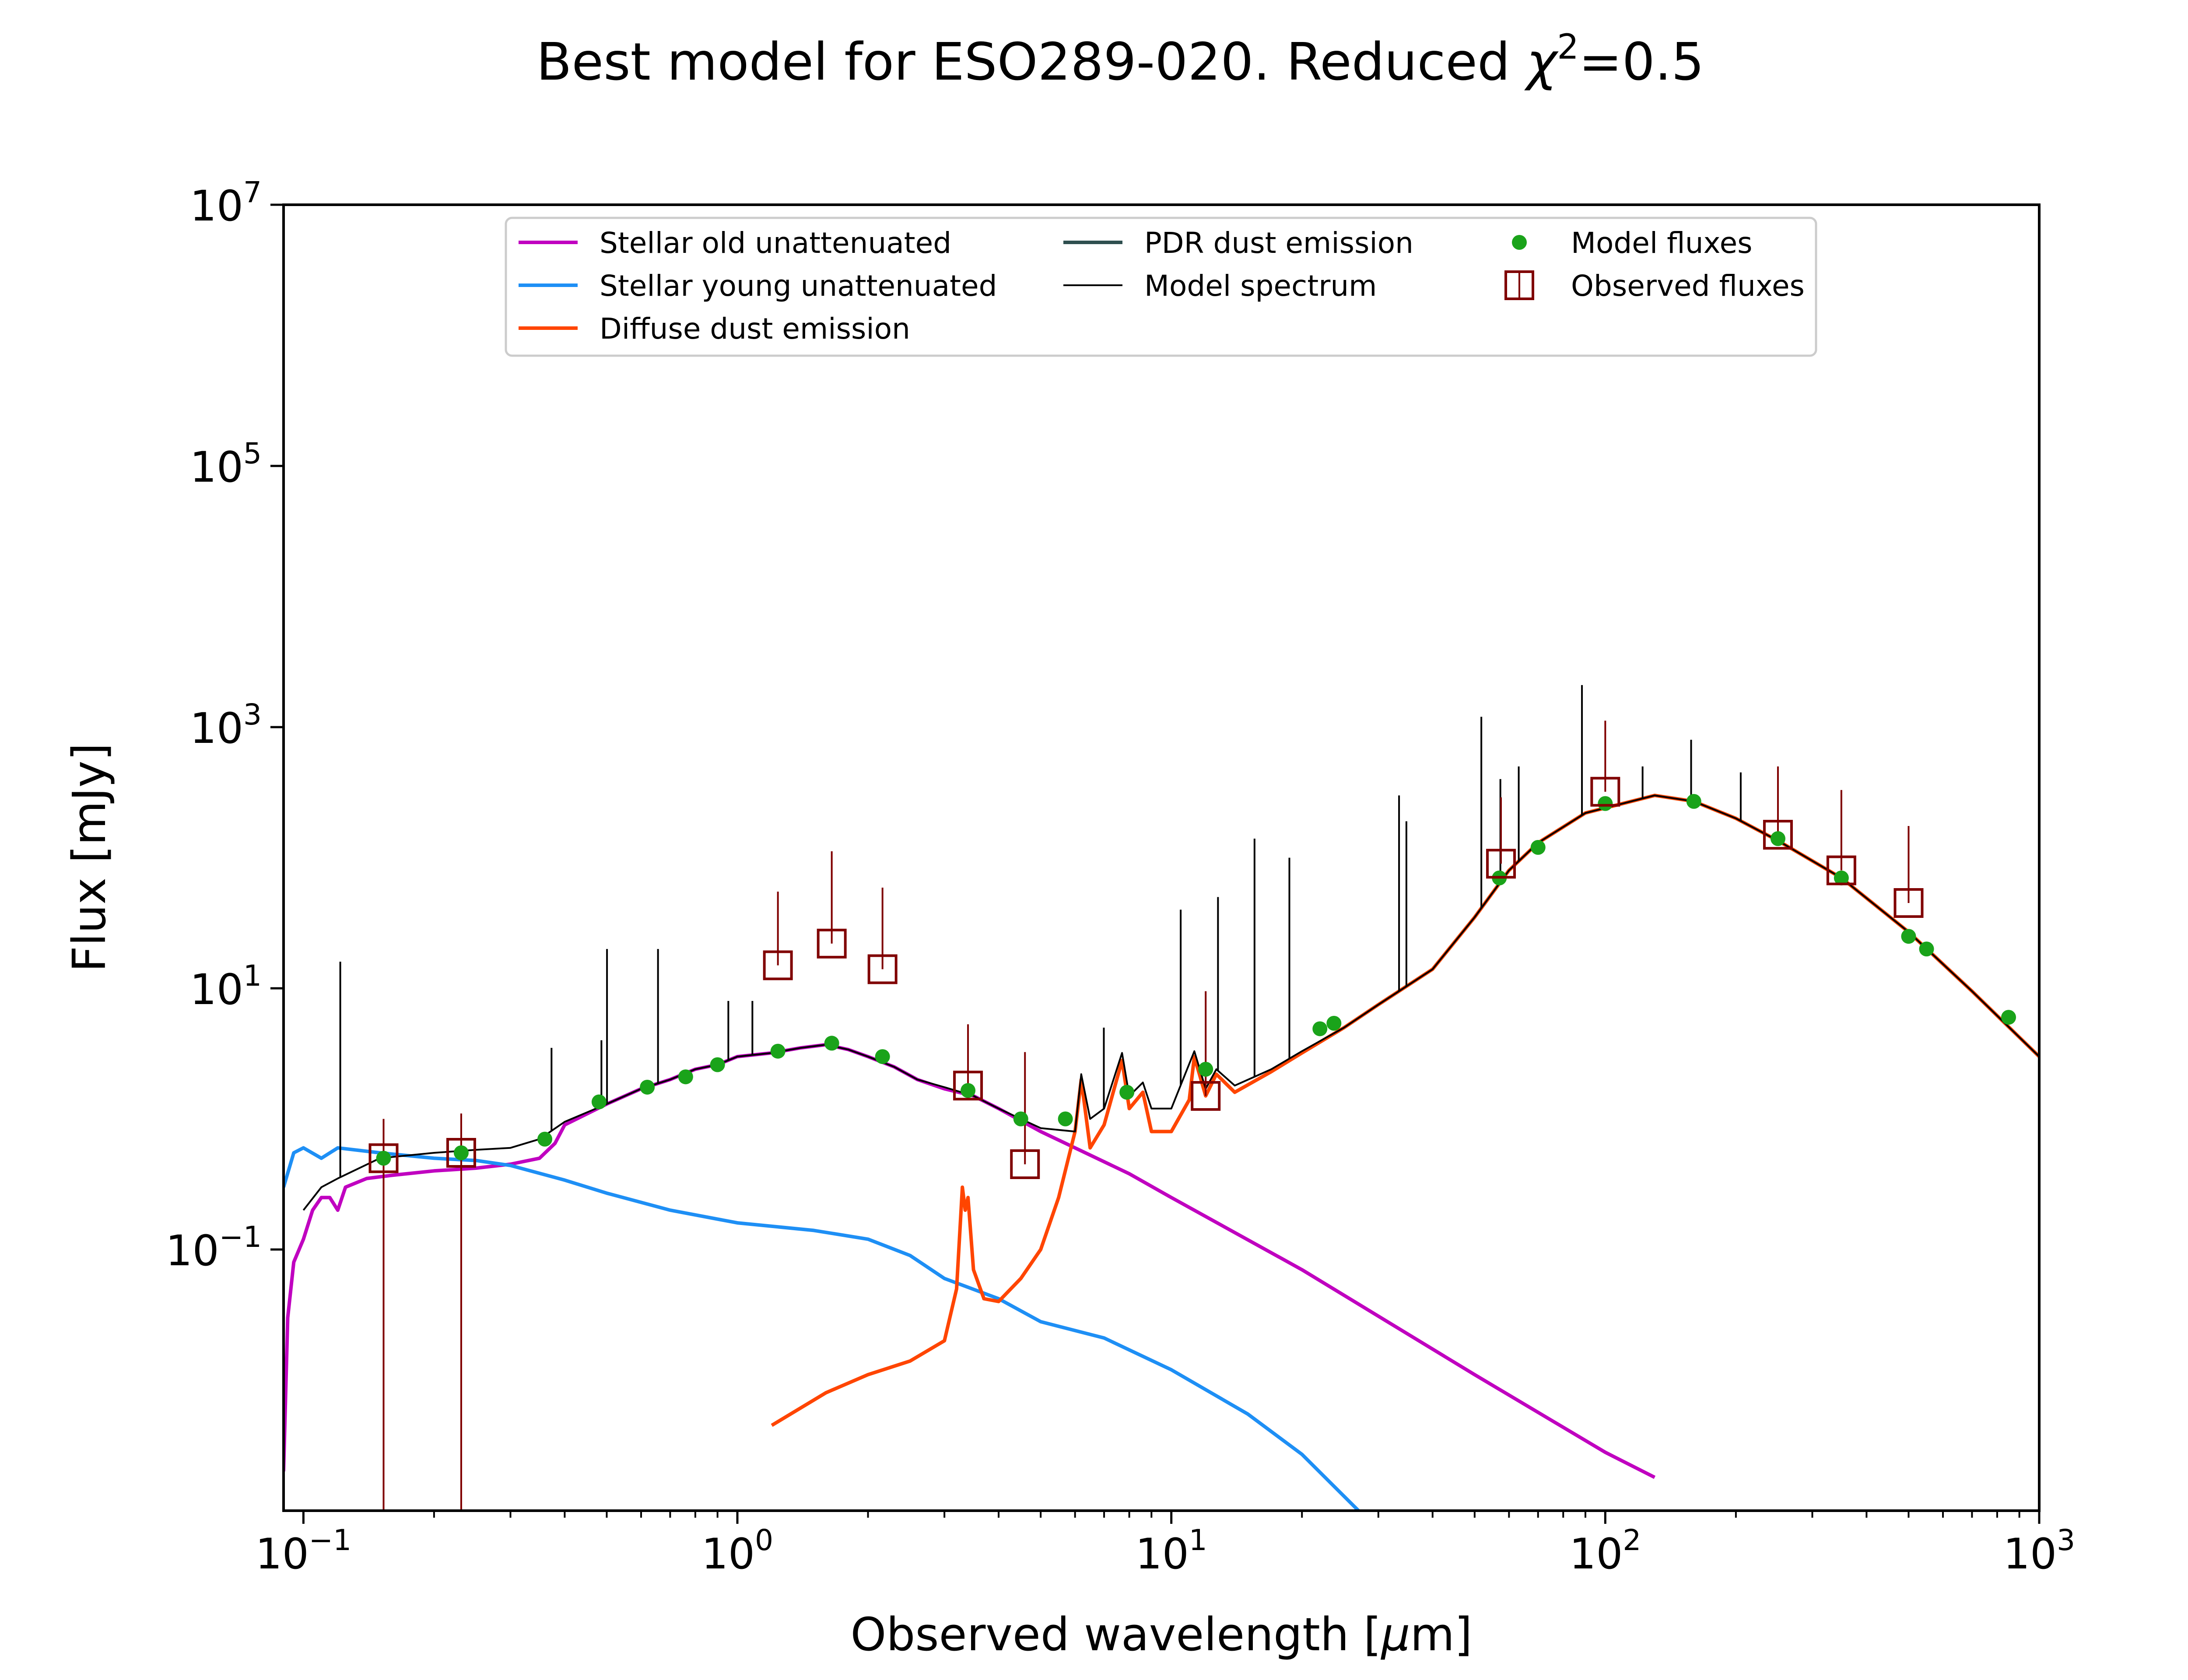 The height and width of the screenshot is (1680, 2188). I want to click on legend-label: Model spectrum, so click(1260, 286).